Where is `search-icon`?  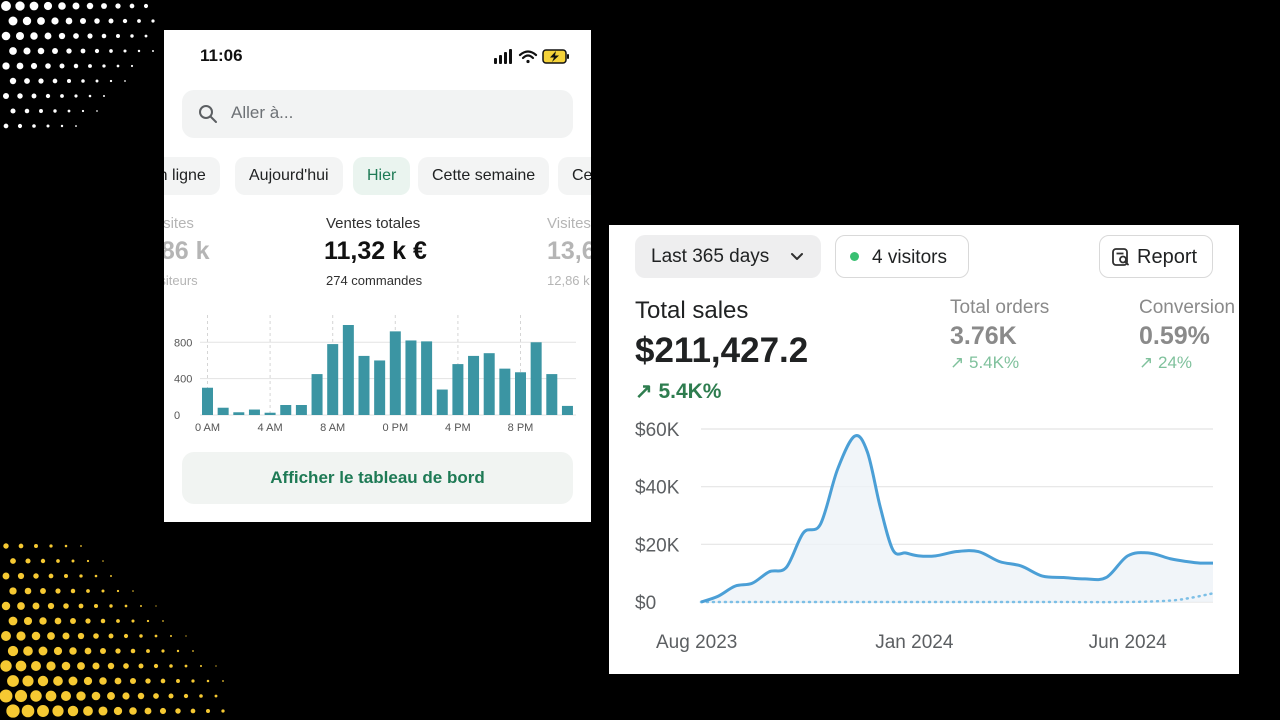 search-icon is located at coordinates (208, 114).